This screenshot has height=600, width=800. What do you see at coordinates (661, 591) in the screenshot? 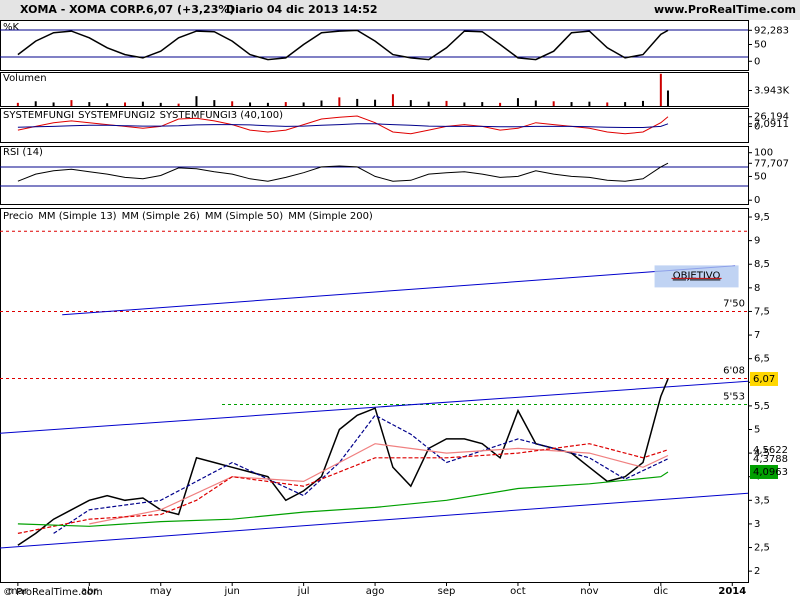
I see `x-tick-label: dic` at bounding box center [661, 591].